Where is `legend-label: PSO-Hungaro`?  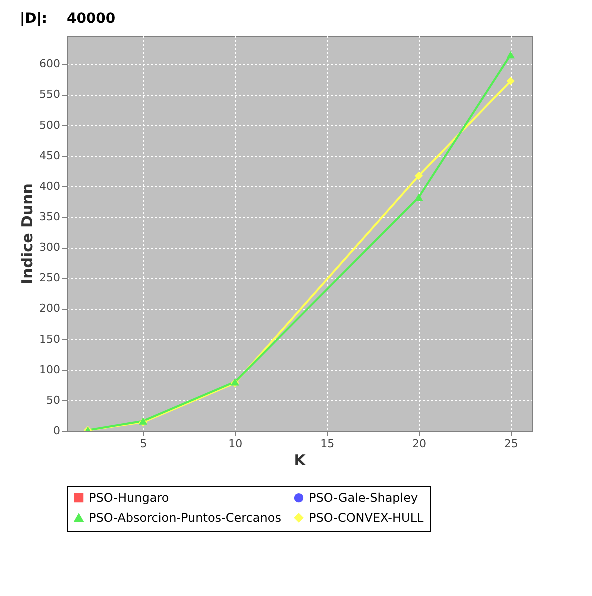
legend-label: PSO-Hungaro is located at coordinates (129, 498).